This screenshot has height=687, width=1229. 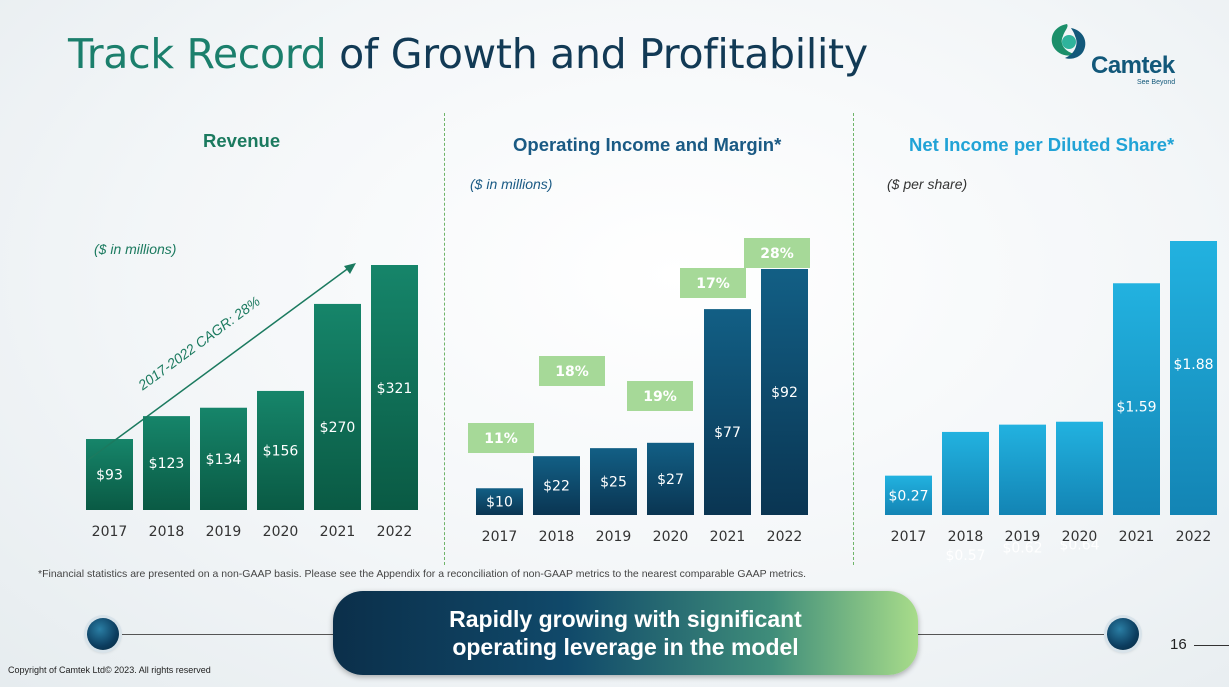 I want to click on operating-tick-label: 2017, so click(x=500, y=537).